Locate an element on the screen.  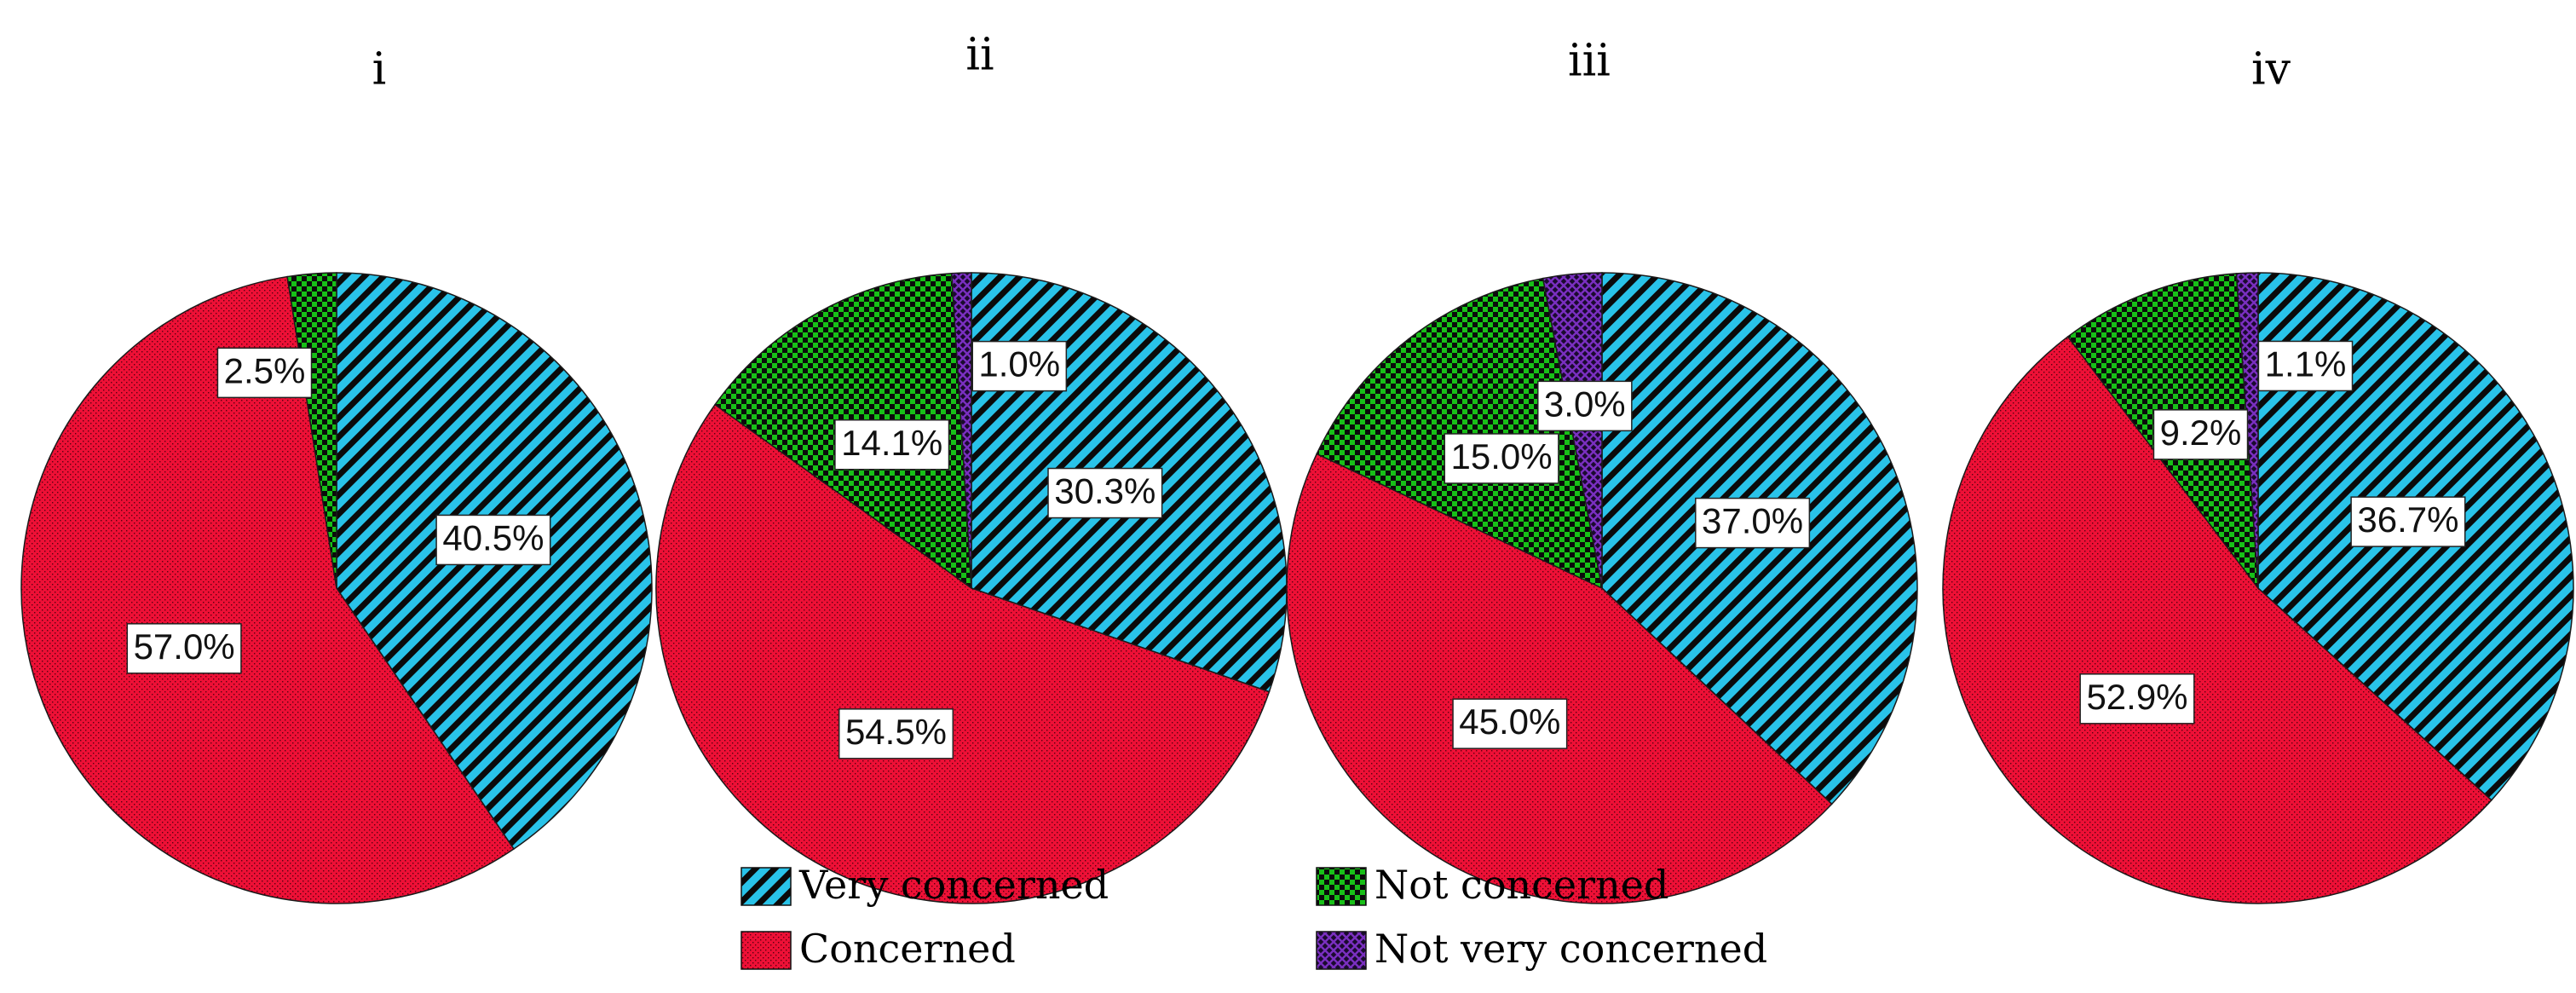
legend-item-very: Very concerned is located at coordinates (925, 885).